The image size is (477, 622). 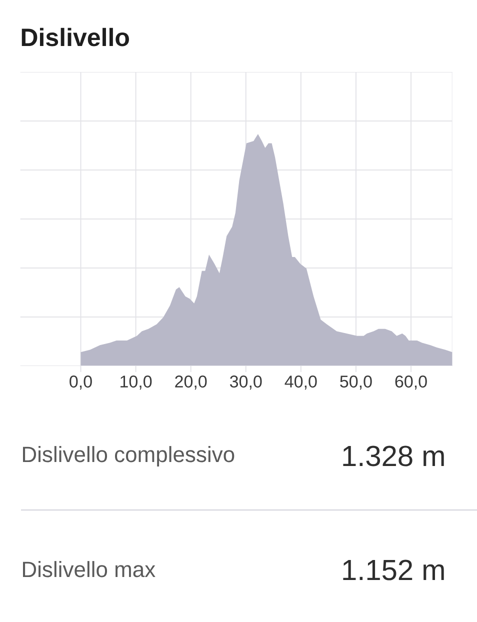 What do you see at coordinates (411, 383) in the screenshot?
I see `x-tick-label: 60,0` at bounding box center [411, 383].